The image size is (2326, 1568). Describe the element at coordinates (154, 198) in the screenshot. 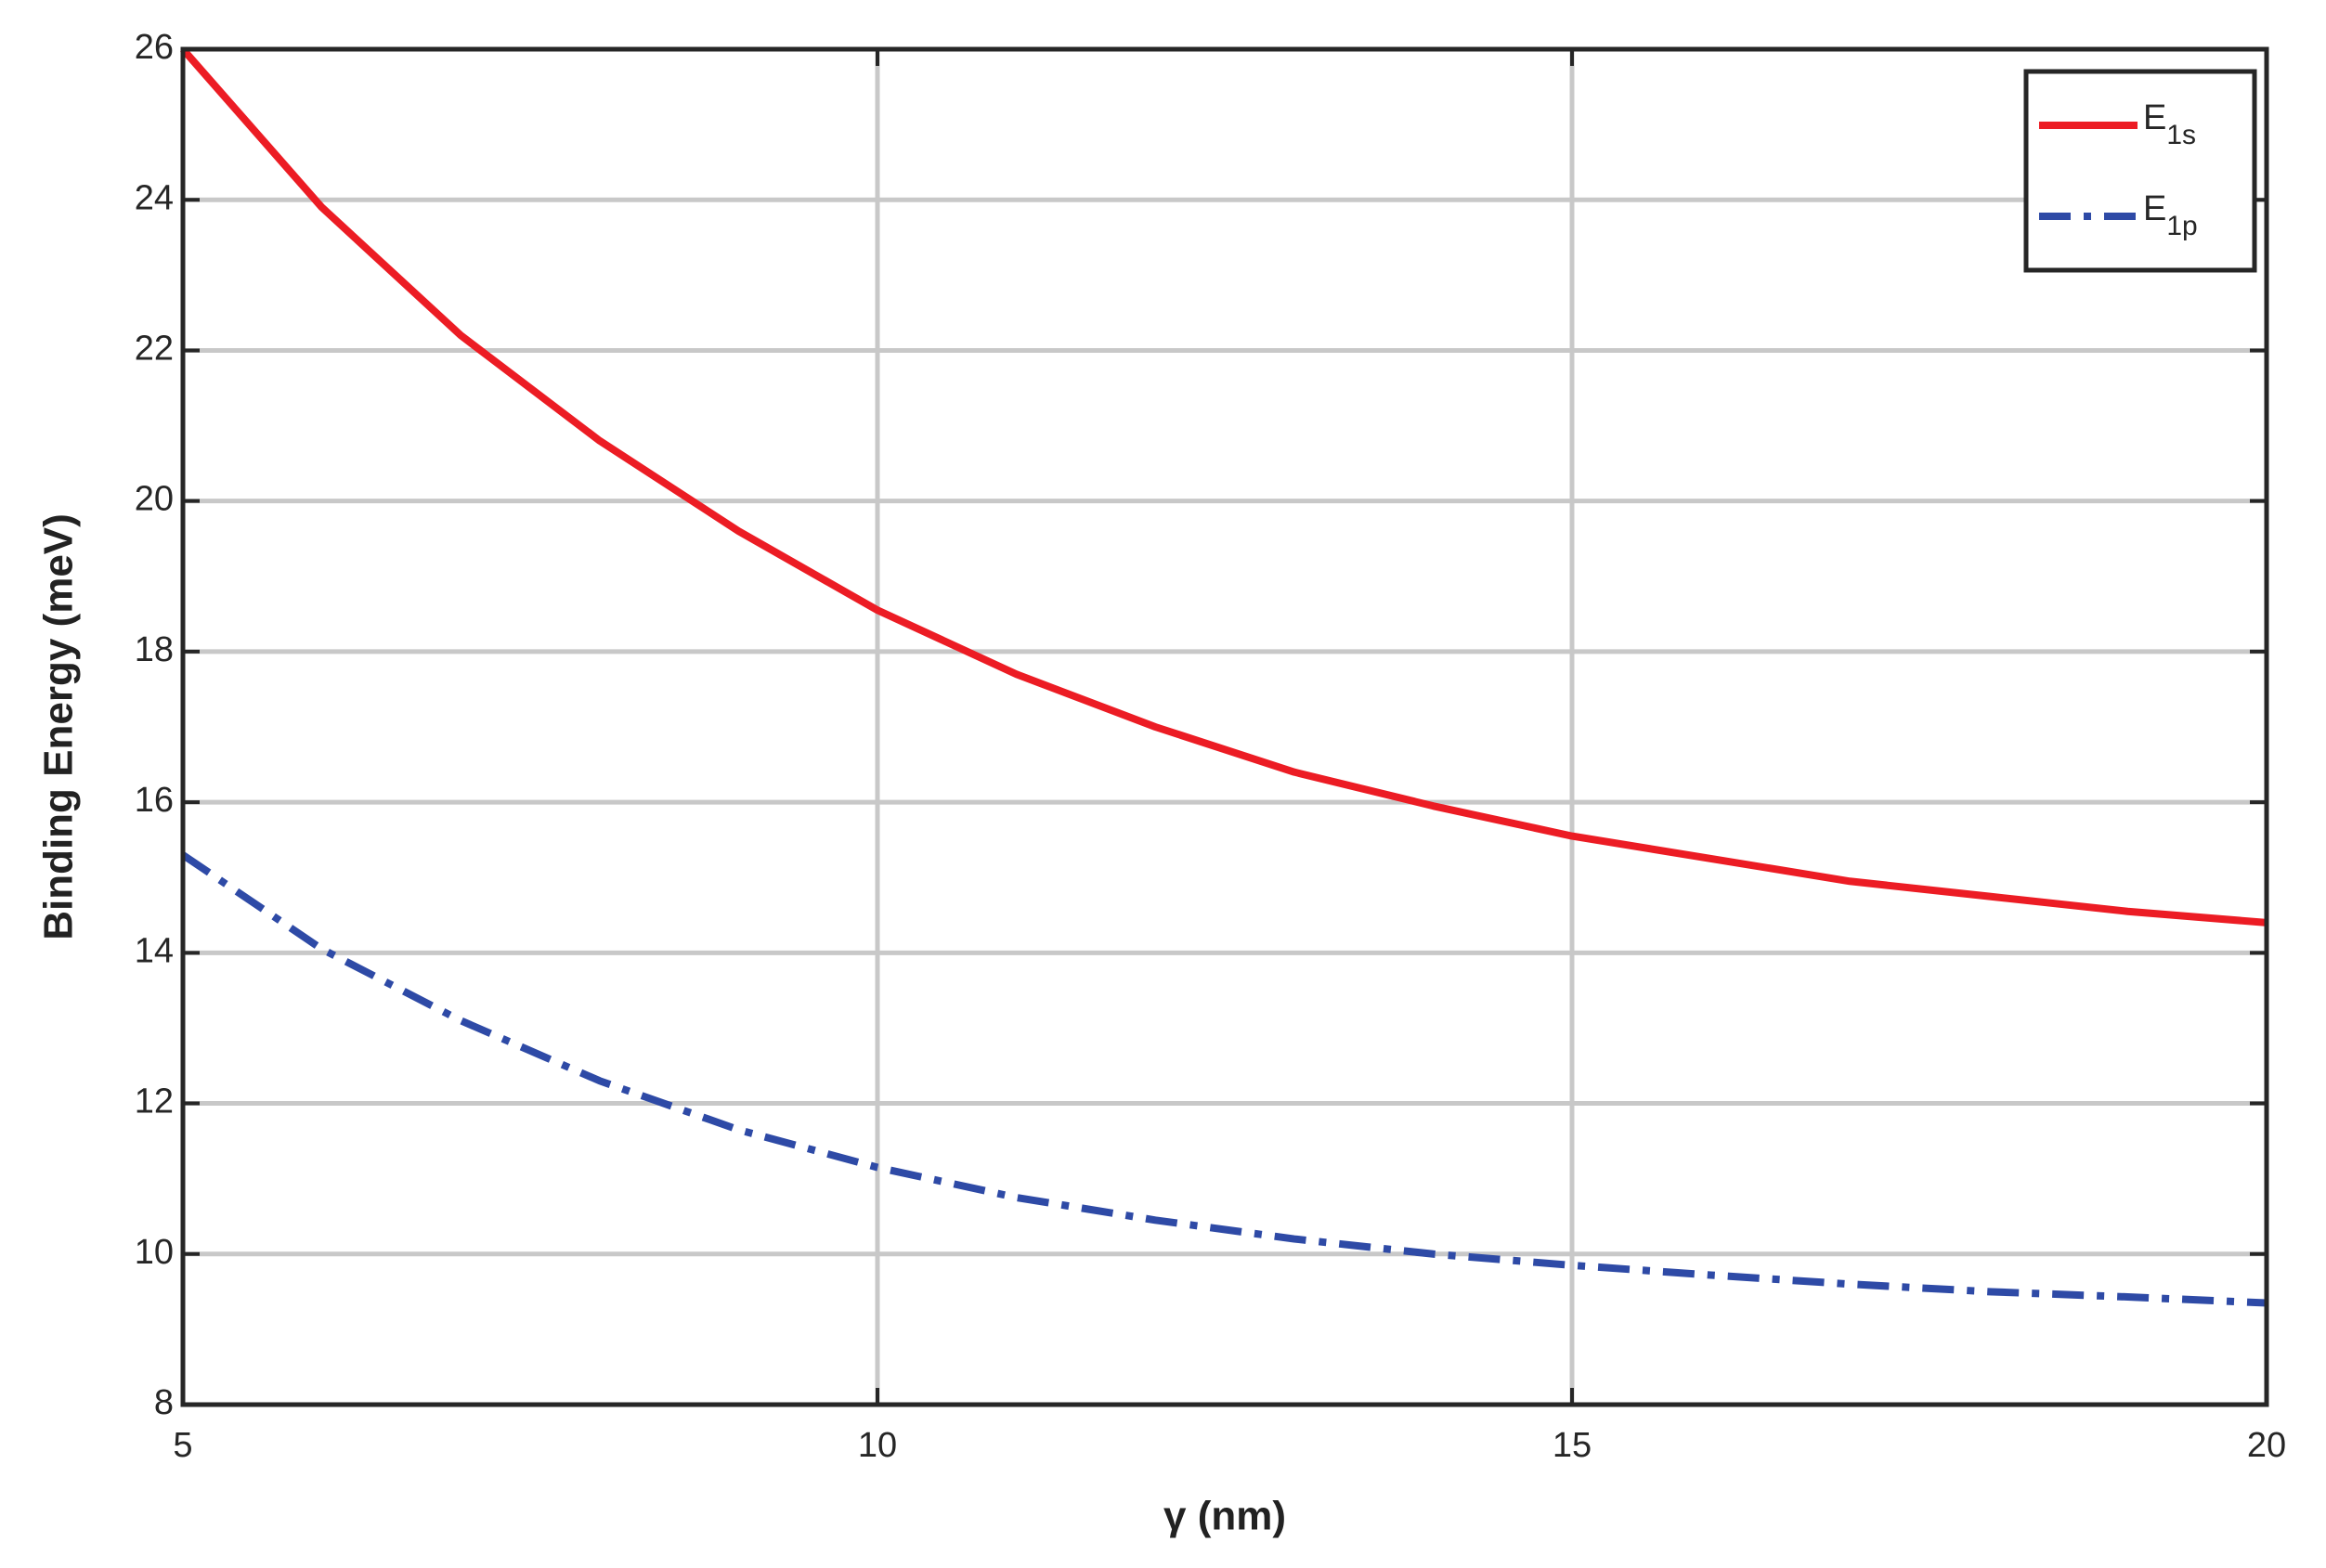

I see `y-tick-label: 24` at that location.